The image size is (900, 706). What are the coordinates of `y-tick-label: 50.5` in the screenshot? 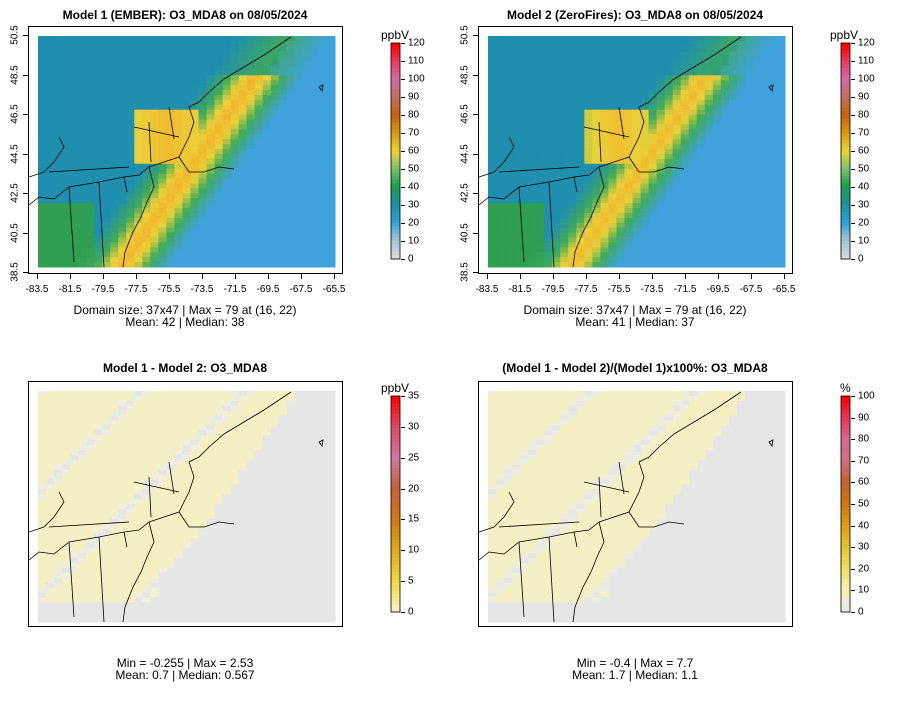 It's located at (465, 35).